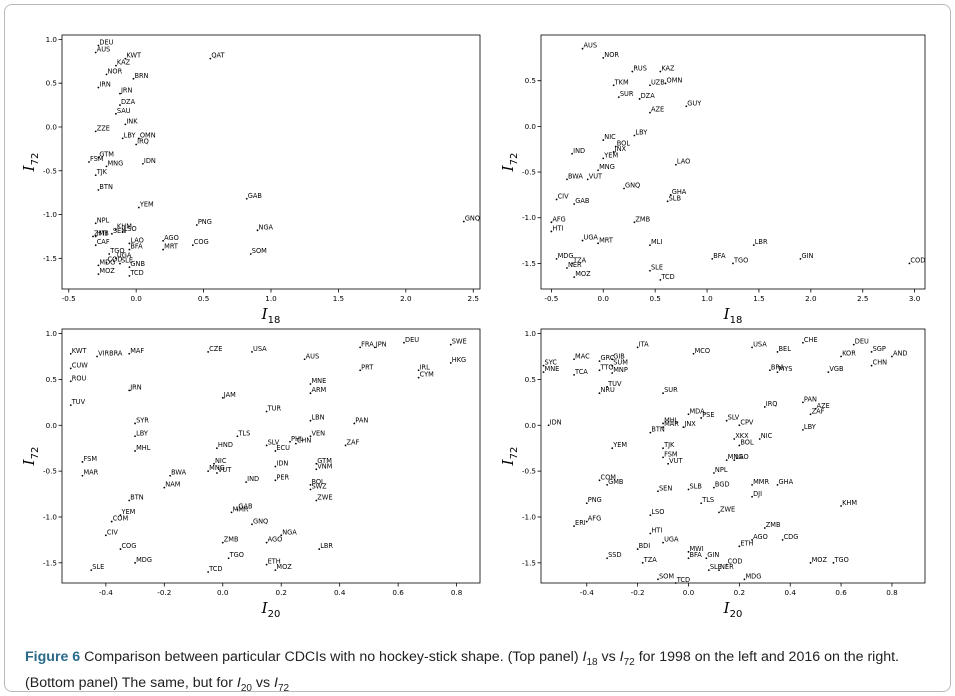 Image resolution: width=955 pixels, height=696 pixels. I want to click on point-label: LBY, so click(641, 133).